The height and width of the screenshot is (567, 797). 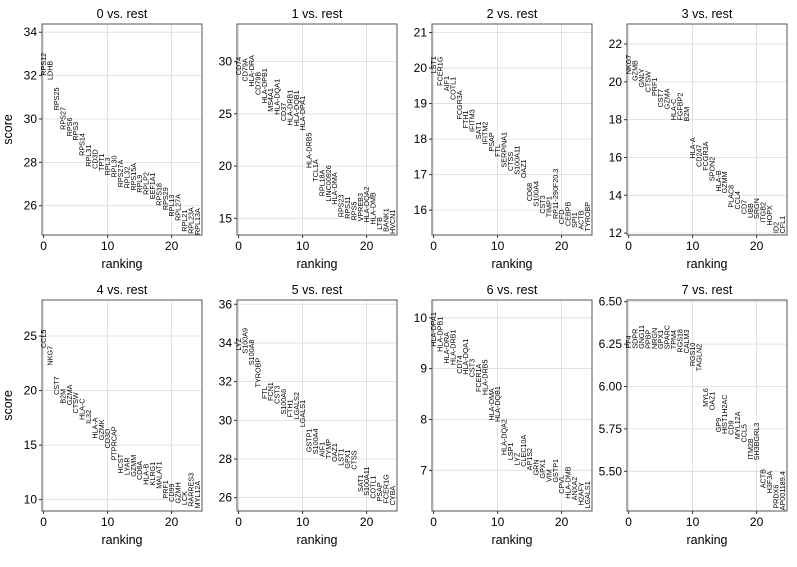 I want to click on gene-label: PF4, so click(x=628, y=341).